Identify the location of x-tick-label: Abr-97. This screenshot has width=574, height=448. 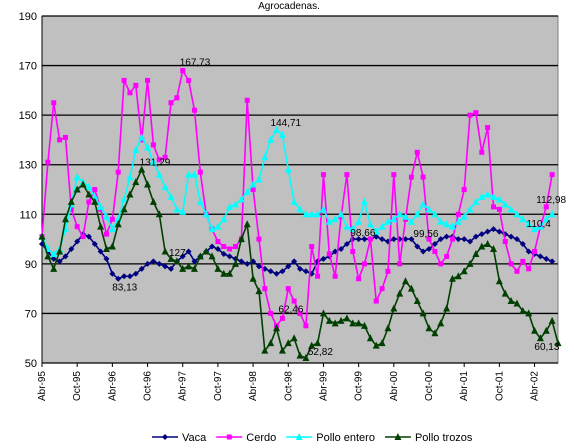
(183, 386).